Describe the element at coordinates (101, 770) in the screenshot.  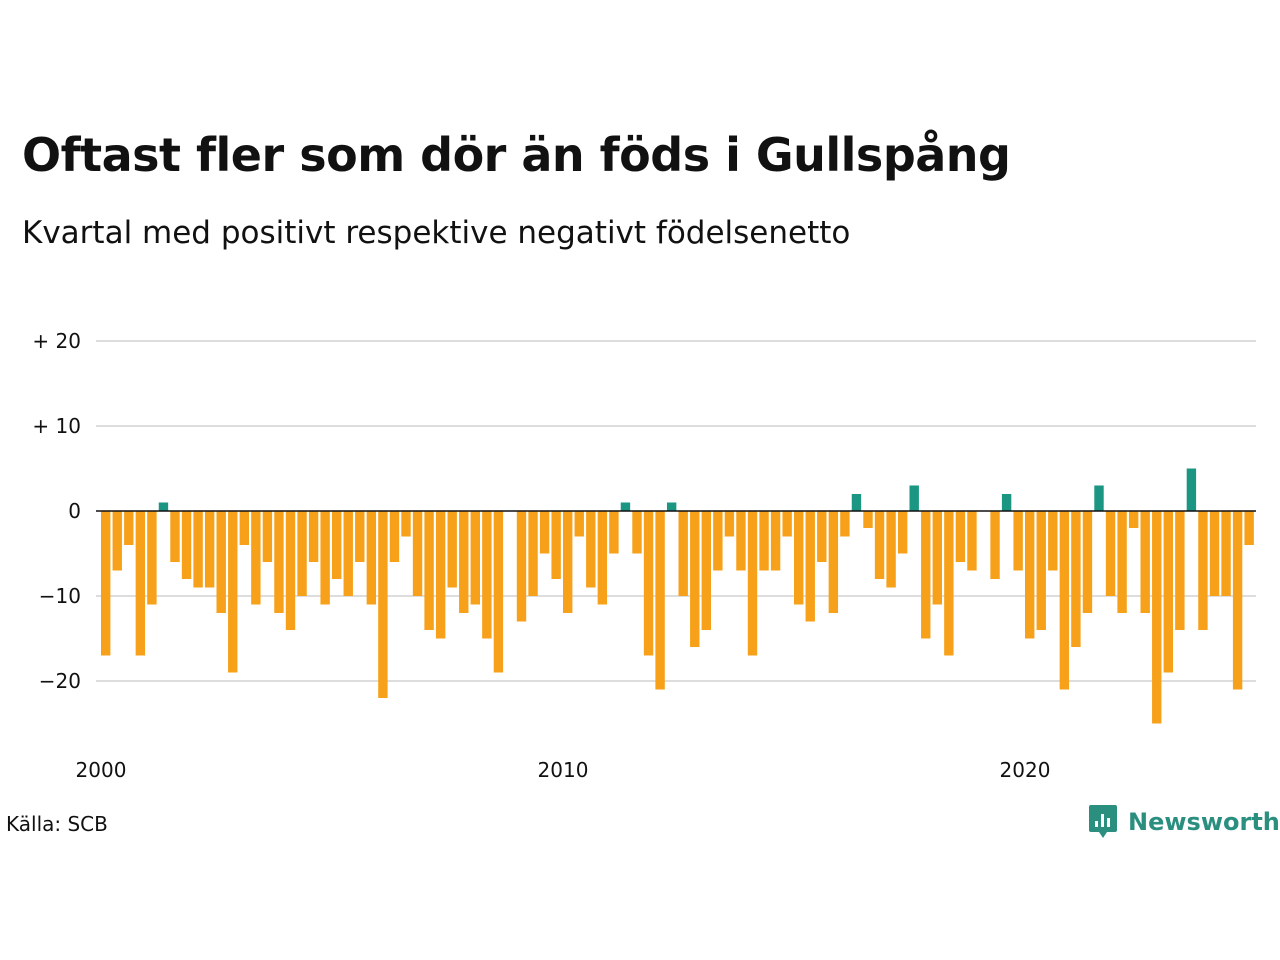
I see `x-tick-label: 2000` at that location.